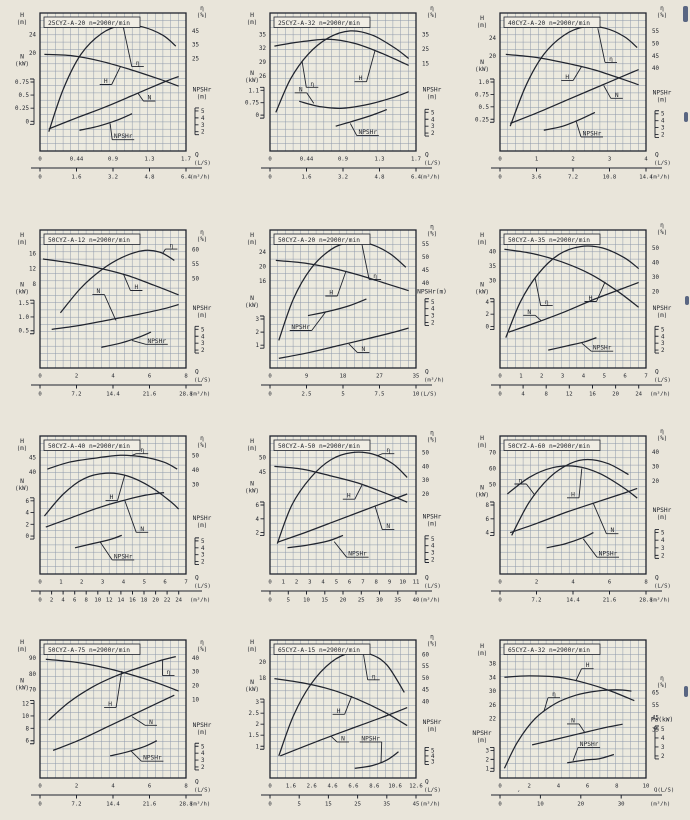 Image resolution: width=690 pixels, height=820 pixels. What do you see at coordinates (540, 805) in the screenshot?
I see `svg-text: 10` at bounding box center [540, 805].